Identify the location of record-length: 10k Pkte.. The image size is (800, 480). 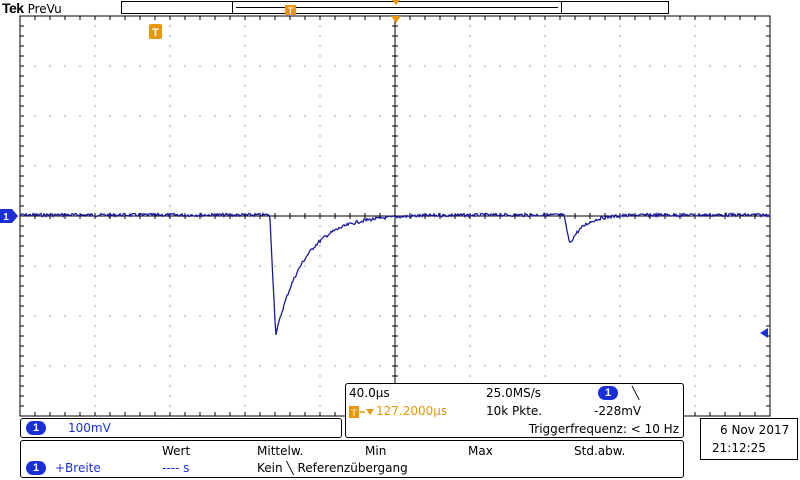
(514, 411).